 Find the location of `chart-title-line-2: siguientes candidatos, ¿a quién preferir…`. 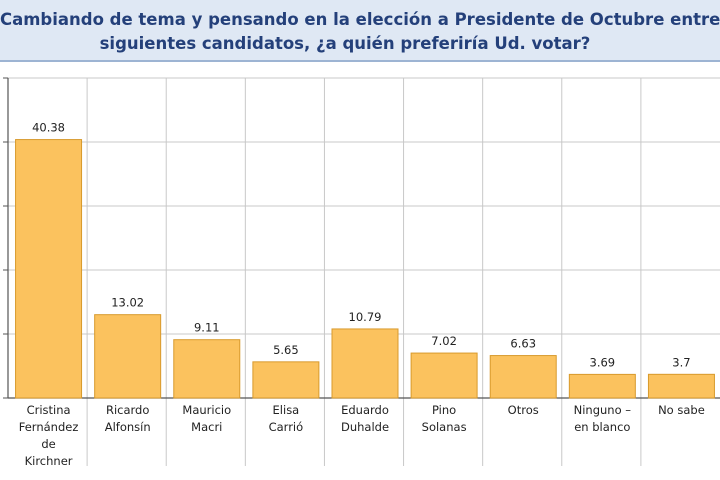

chart-title-line-2: siguientes candidatos, ¿a quién preferir… is located at coordinates (345, 43).